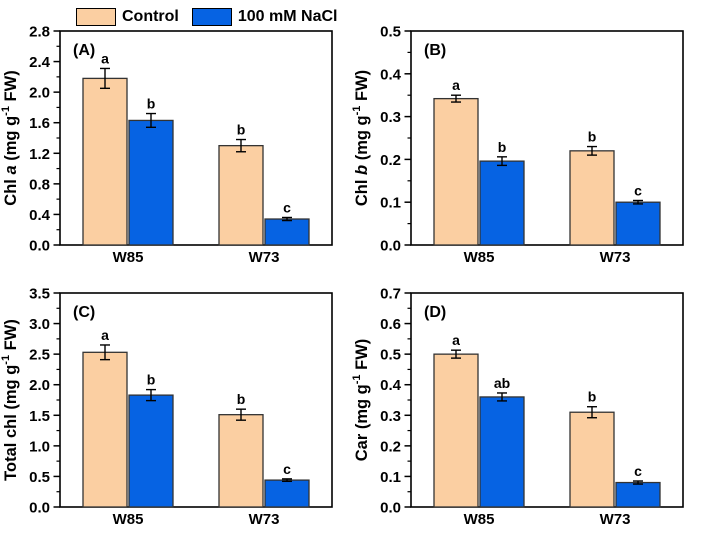 The image size is (703, 537). Describe the element at coordinates (40, 62) in the screenshot. I see `y-tick-label: 2.4` at that location.